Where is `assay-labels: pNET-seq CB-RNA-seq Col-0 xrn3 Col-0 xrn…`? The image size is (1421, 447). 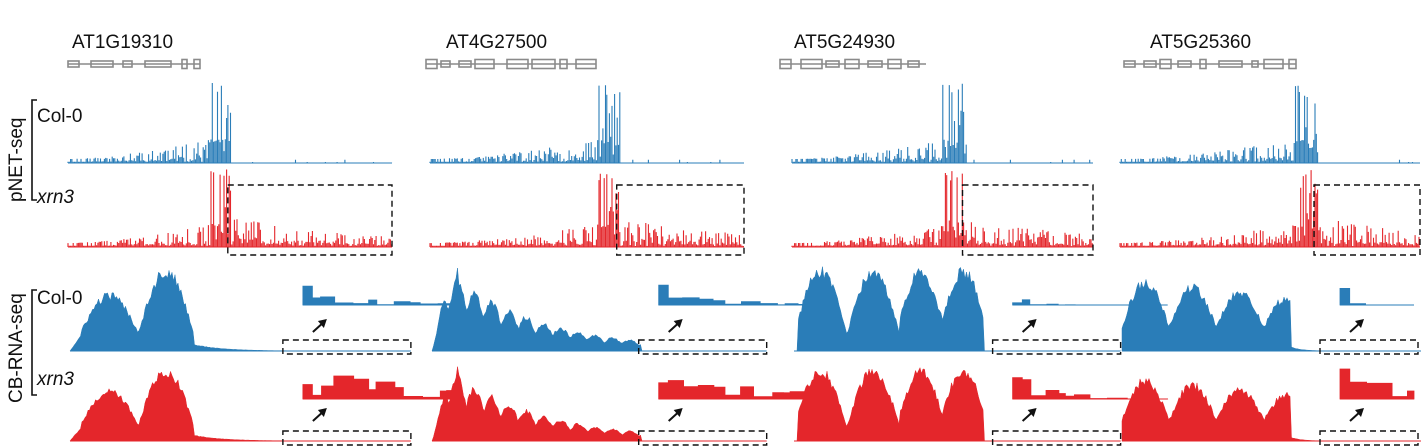 assay-labels: pNET-seq CB-RNA-seq Col-0 xrn3 Col-0 xrn… is located at coordinates (44, 251).